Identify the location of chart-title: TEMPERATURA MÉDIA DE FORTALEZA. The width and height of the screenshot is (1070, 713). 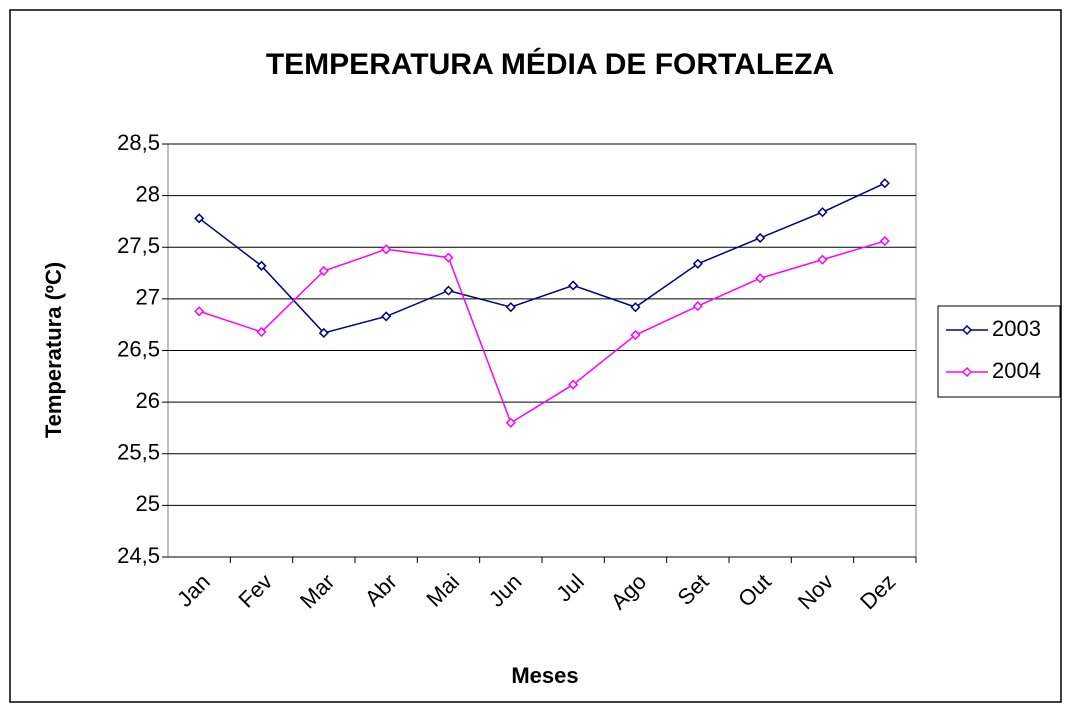
(550, 64).